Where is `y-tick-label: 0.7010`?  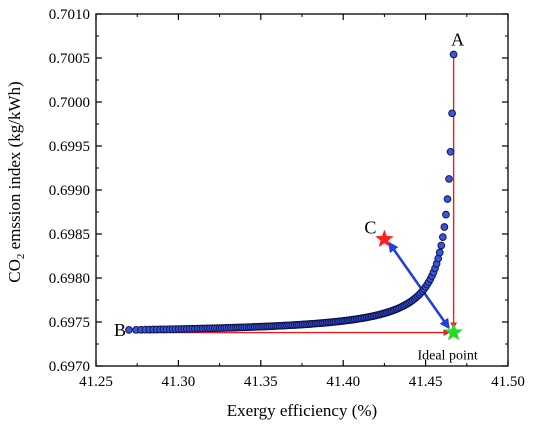 y-tick-label: 0.7010 is located at coordinates (69, 15).